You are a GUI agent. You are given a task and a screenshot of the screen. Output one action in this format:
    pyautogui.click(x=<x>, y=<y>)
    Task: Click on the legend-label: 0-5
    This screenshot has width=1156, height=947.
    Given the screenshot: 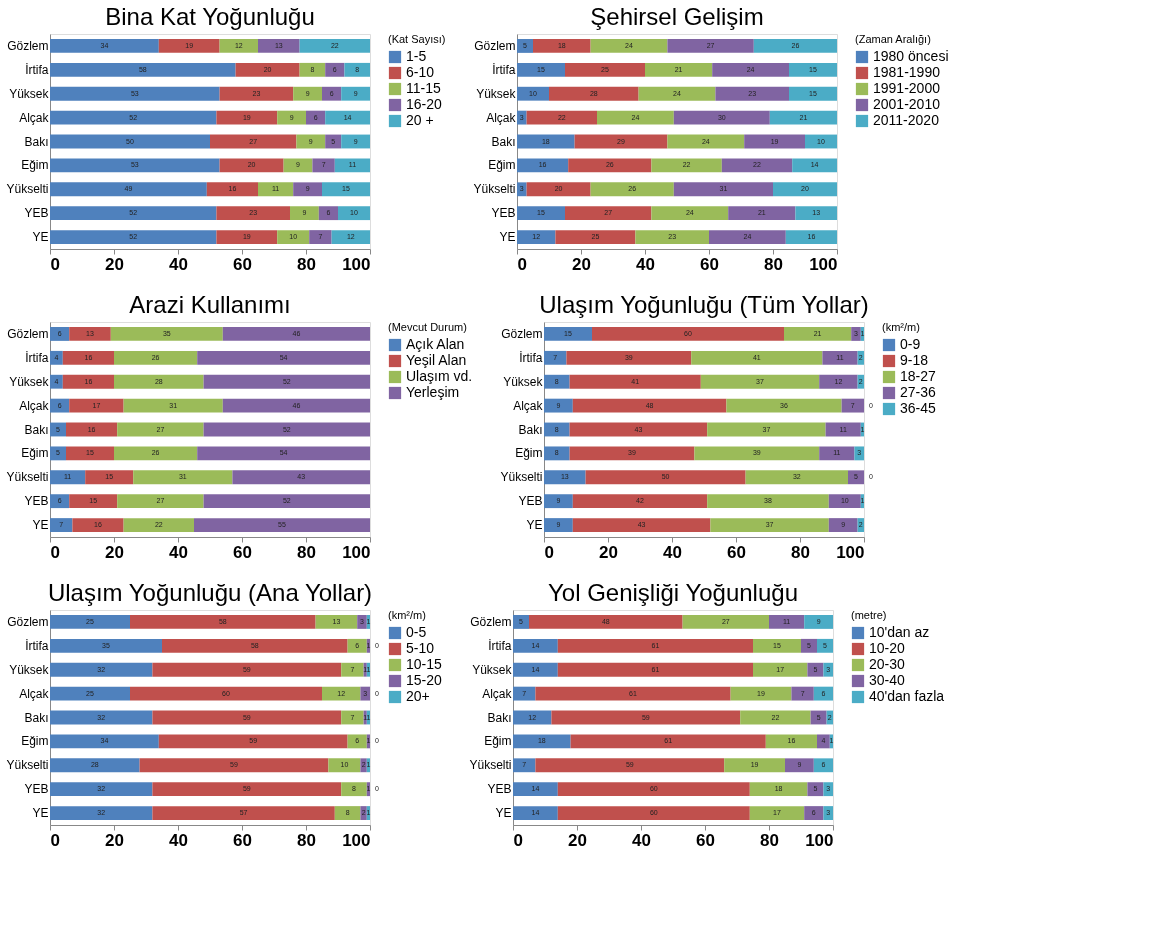 What is the action you would take?
    pyautogui.click(x=416, y=632)
    